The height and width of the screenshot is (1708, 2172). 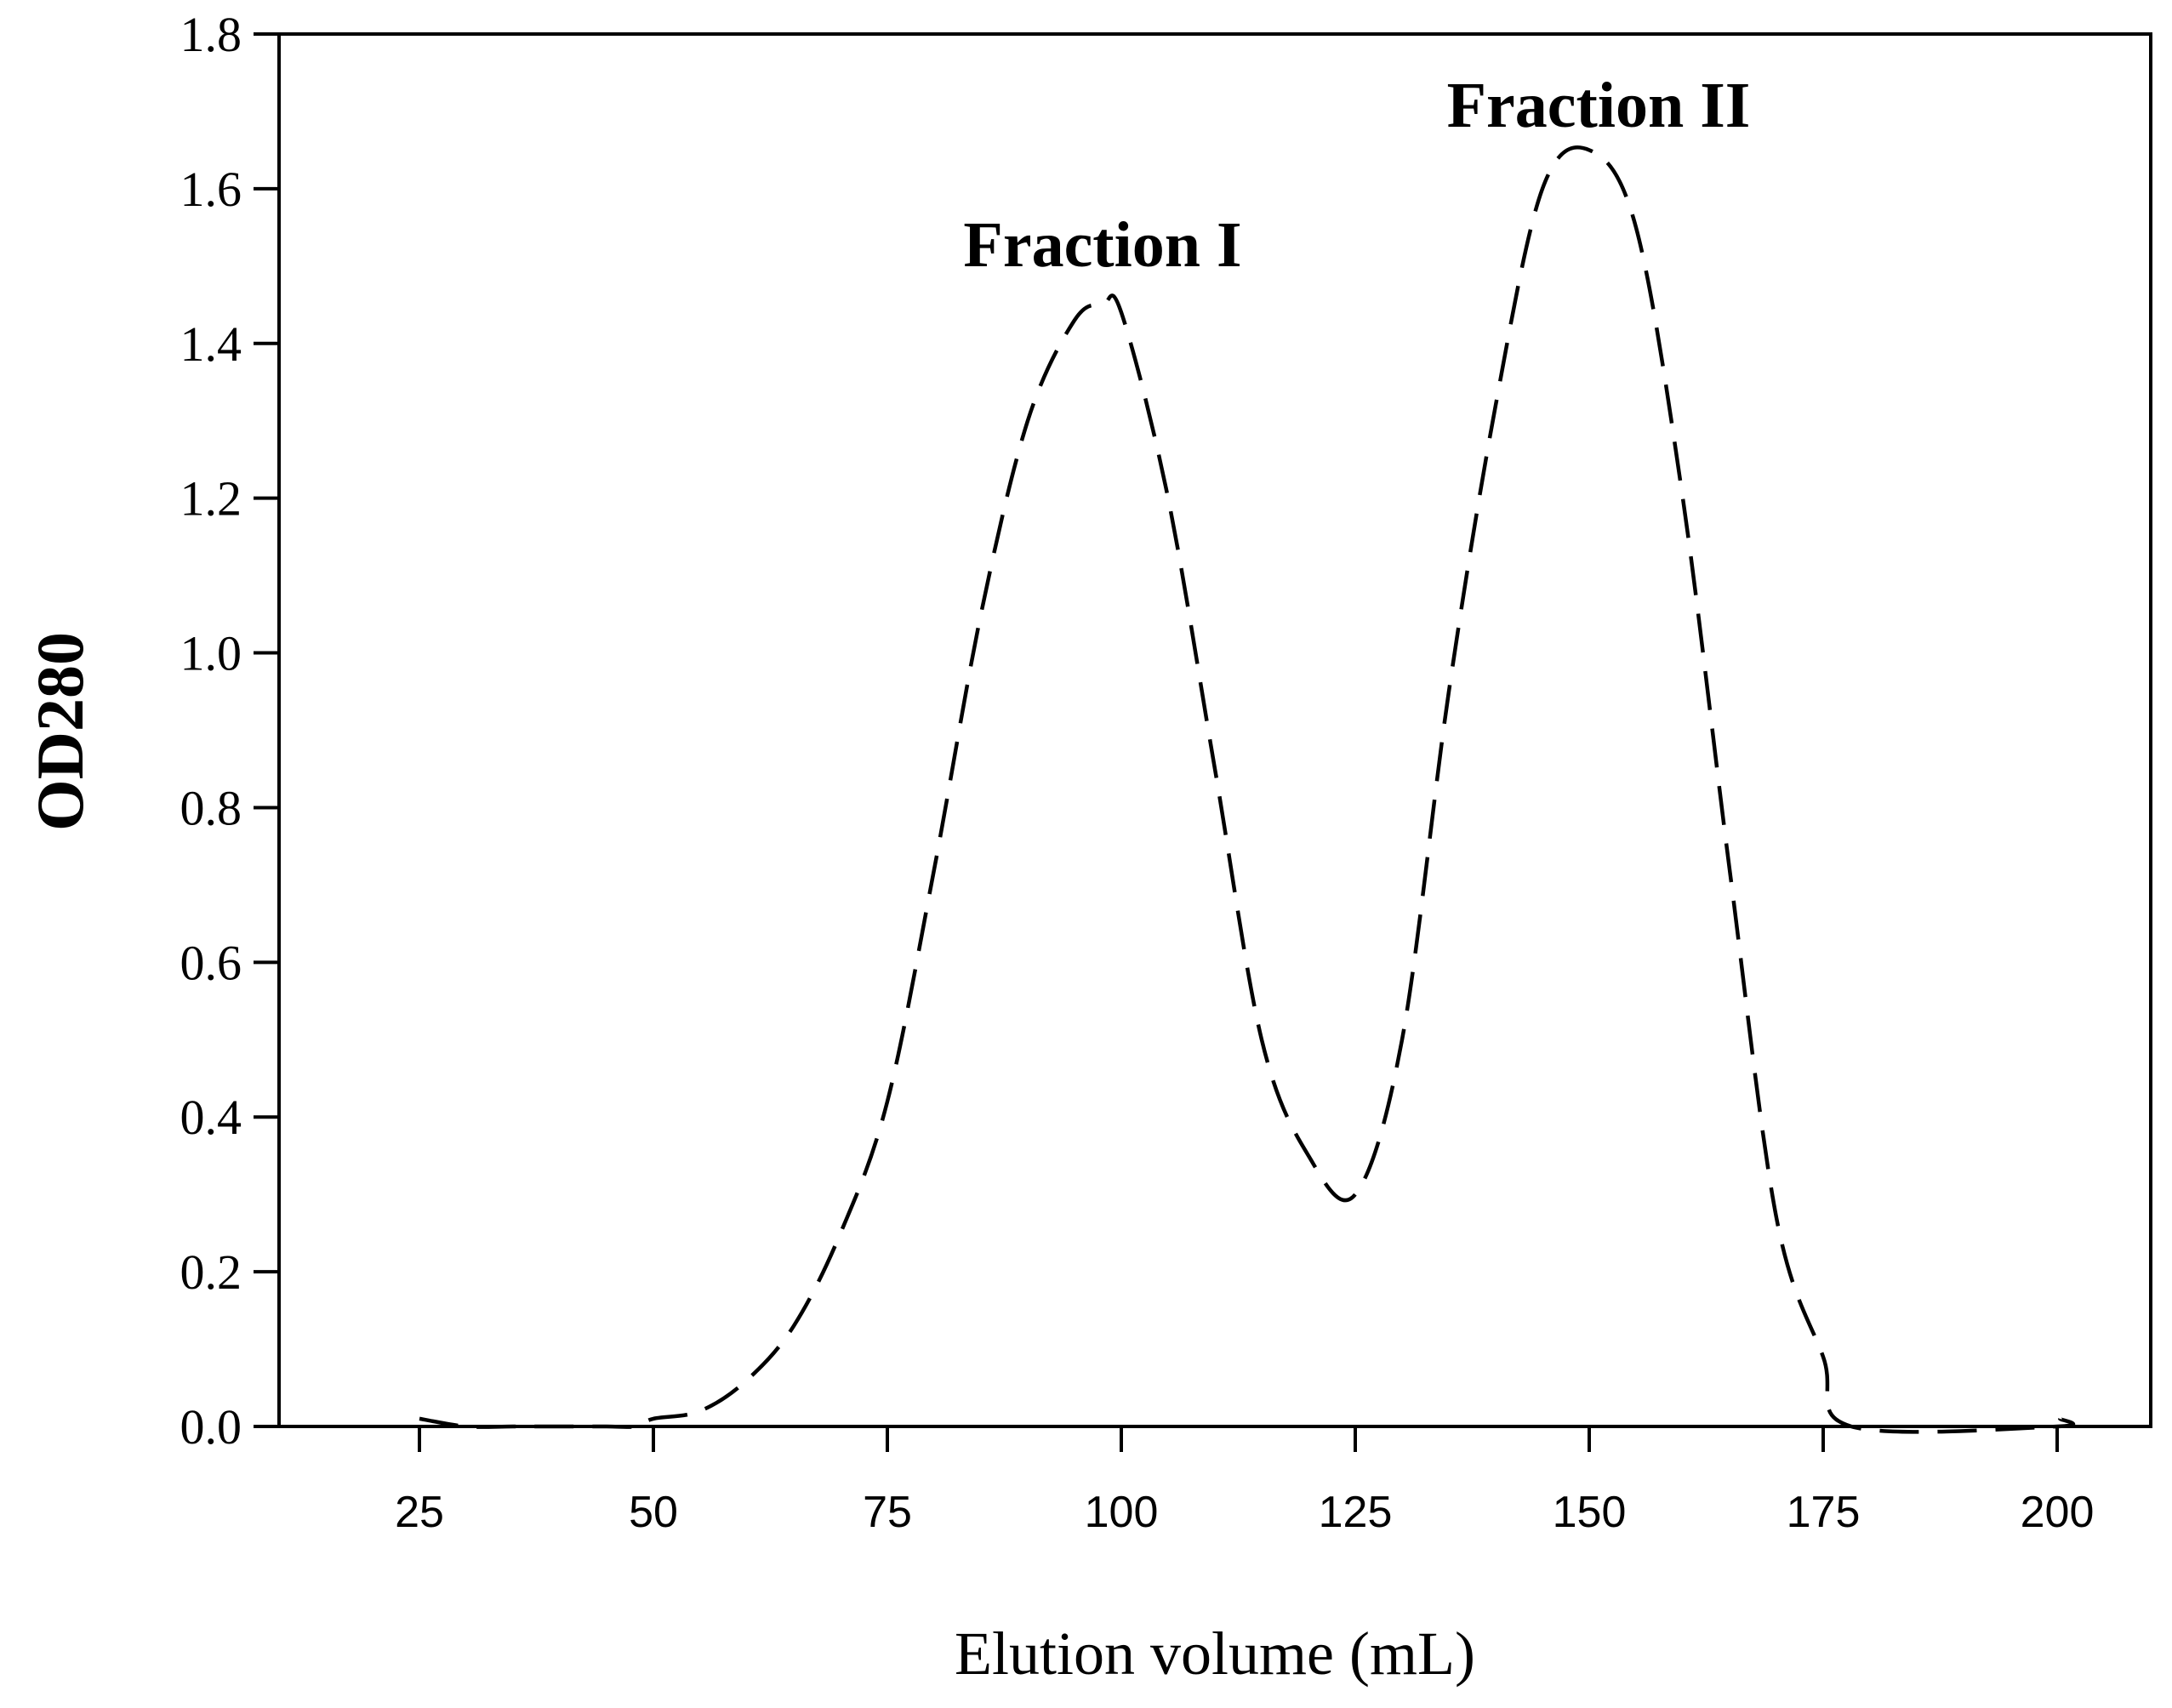 I want to click on x-tick-label: 25, so click(x=419, y=1512).